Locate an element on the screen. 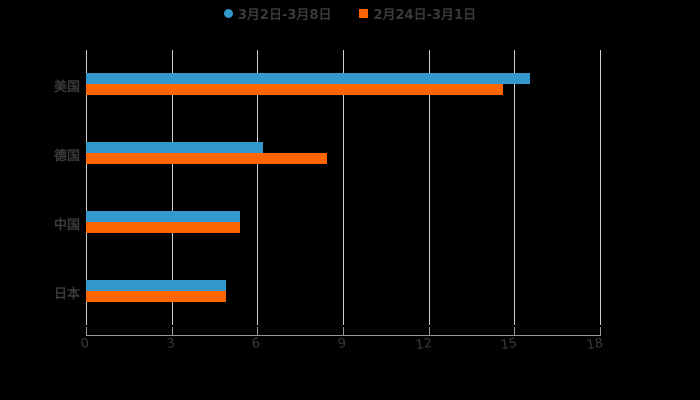  legend-square-icon is located at coordinates (364, 13).